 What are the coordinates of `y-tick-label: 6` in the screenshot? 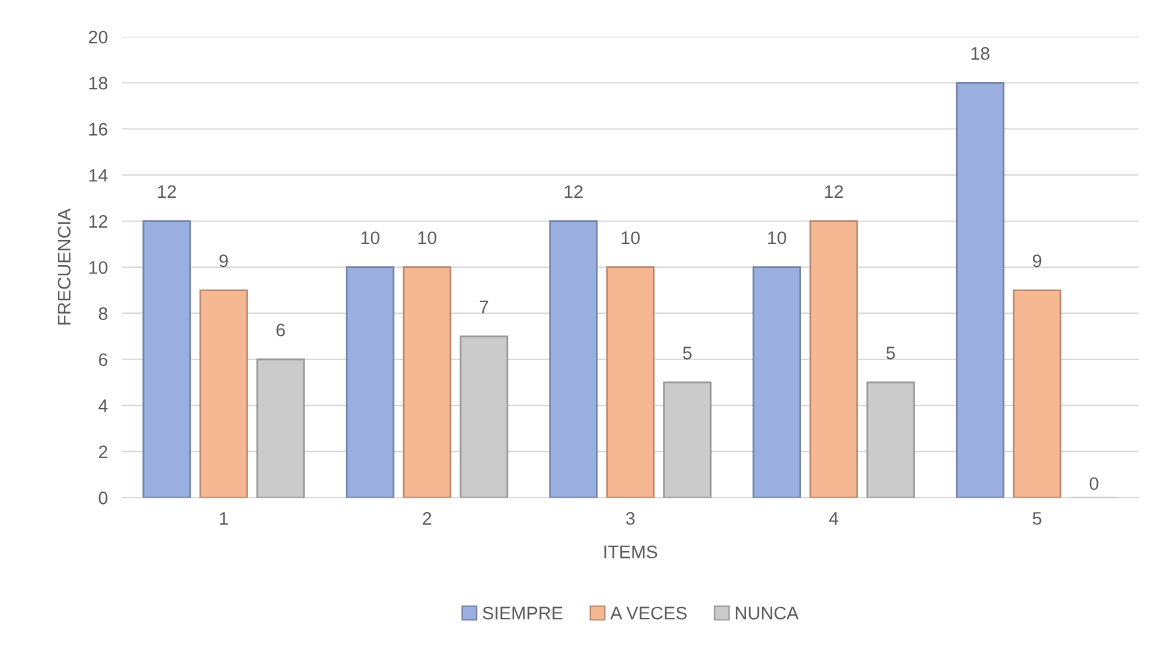 It's located at (103, 360).